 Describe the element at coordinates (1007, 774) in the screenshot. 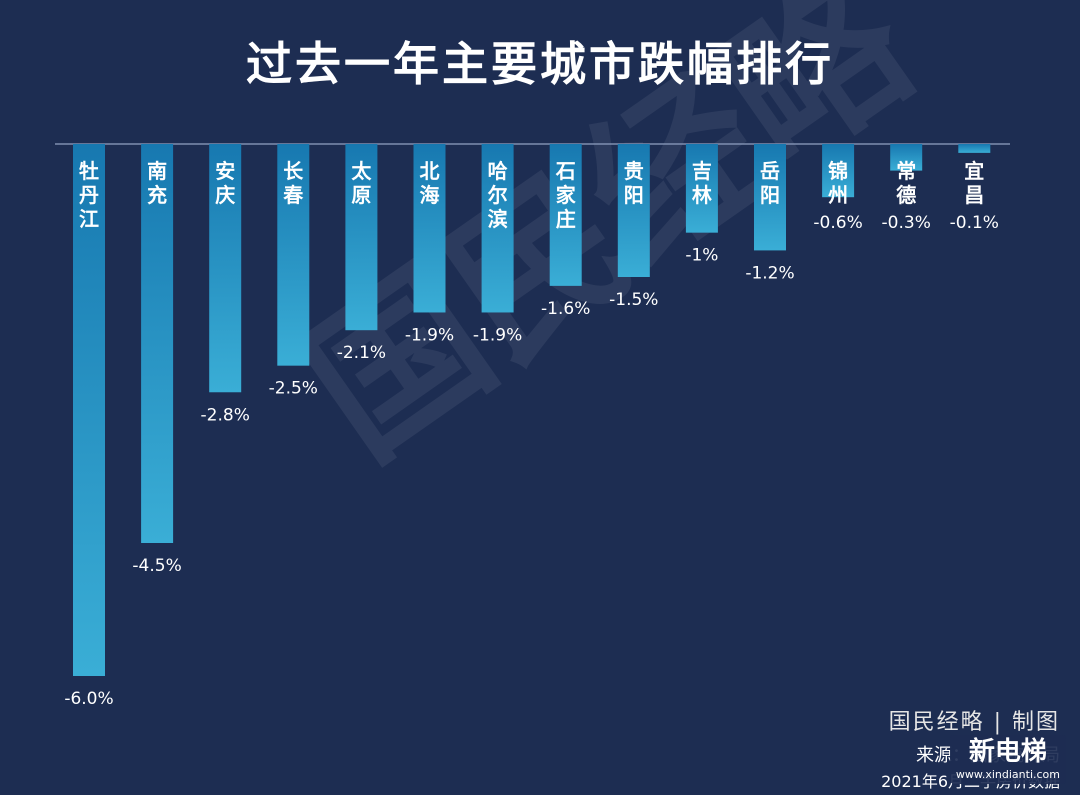

I see `site-logo-url: www.xindianti.com` at that location.